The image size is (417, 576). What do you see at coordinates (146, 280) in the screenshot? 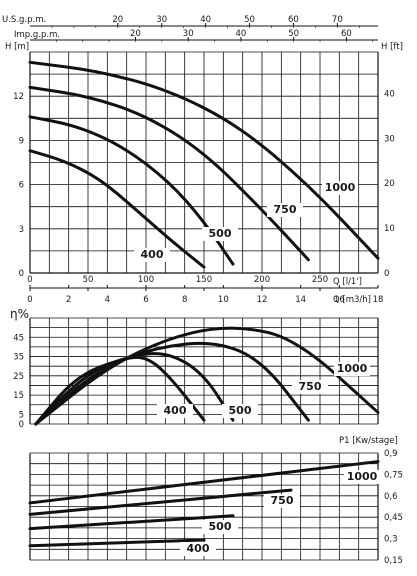
I see `flow-lmin-tick-label: 100` at bounding box center [146, 280].